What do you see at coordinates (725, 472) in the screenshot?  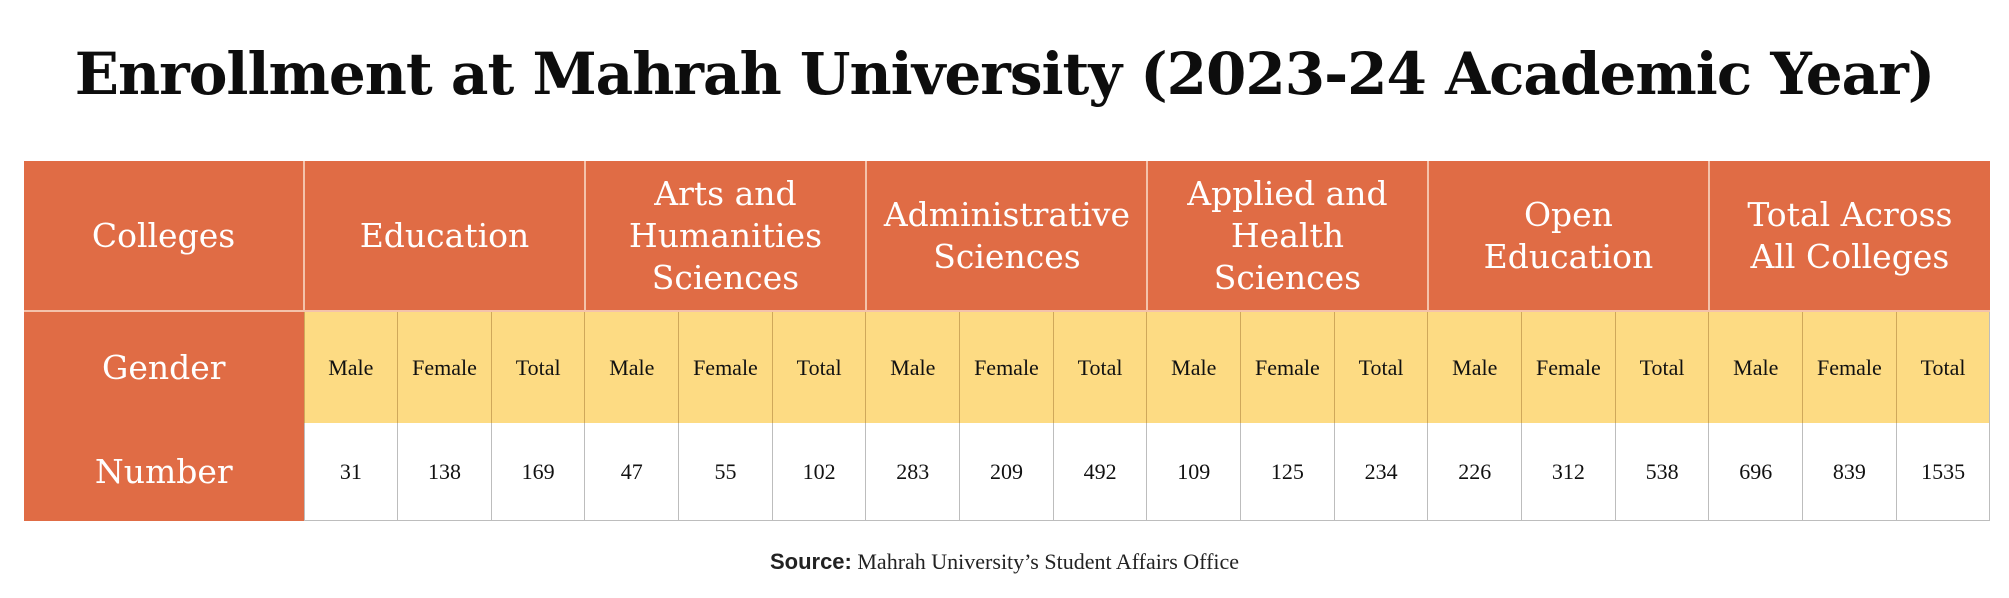 I see `value-arts-female: 55` at bounding box center [725, 472].